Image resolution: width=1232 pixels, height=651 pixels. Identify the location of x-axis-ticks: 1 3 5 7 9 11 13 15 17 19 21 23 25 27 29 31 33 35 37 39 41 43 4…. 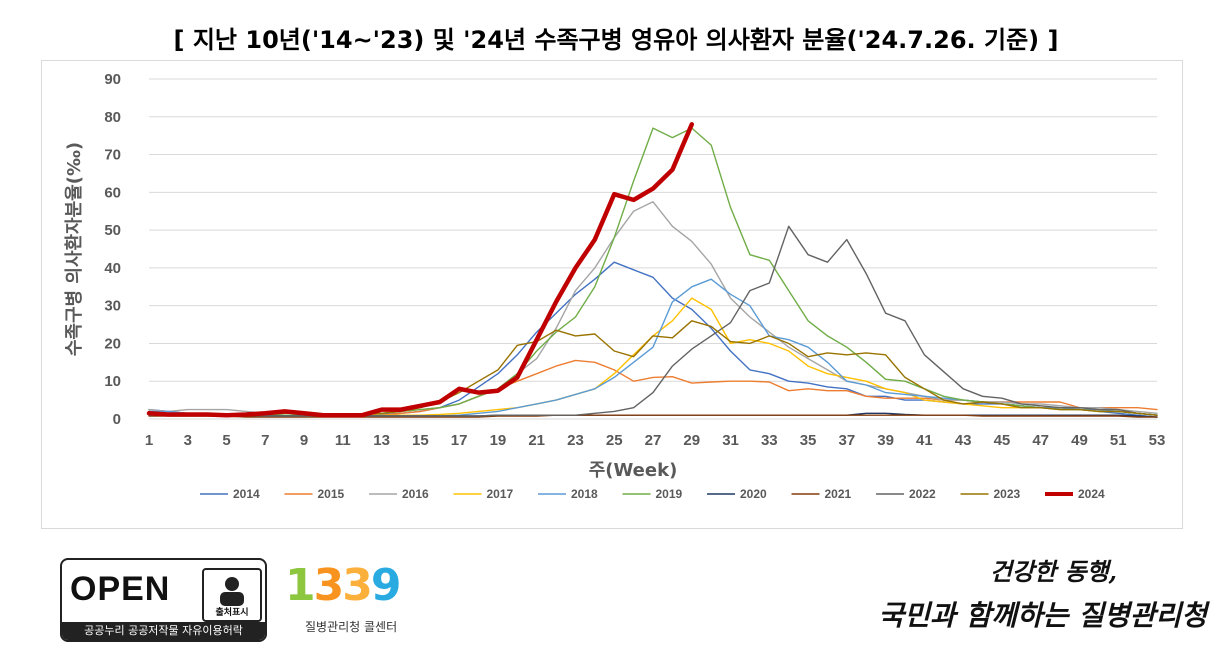
(655, 440).